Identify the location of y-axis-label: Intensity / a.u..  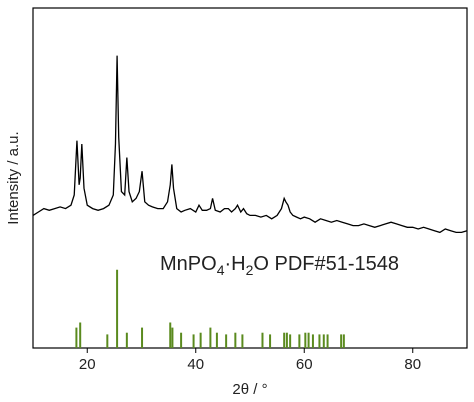
(13, 177).